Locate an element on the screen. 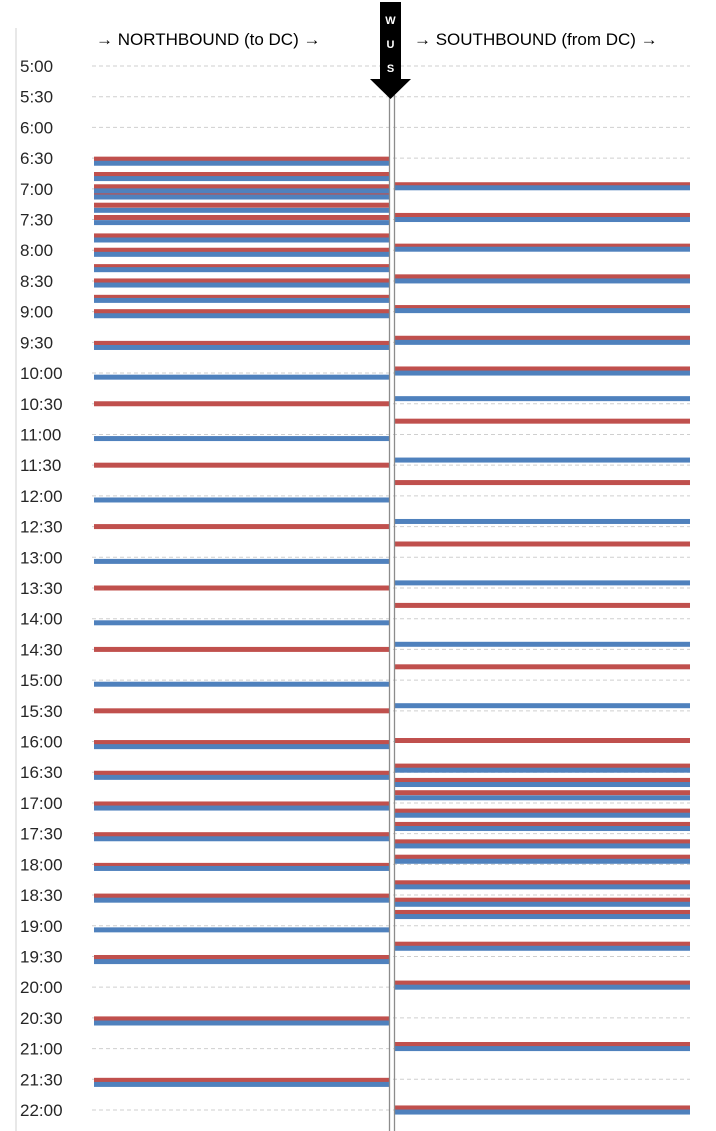  y-tick-label: 11:30 is located at coordinates (40, 465).